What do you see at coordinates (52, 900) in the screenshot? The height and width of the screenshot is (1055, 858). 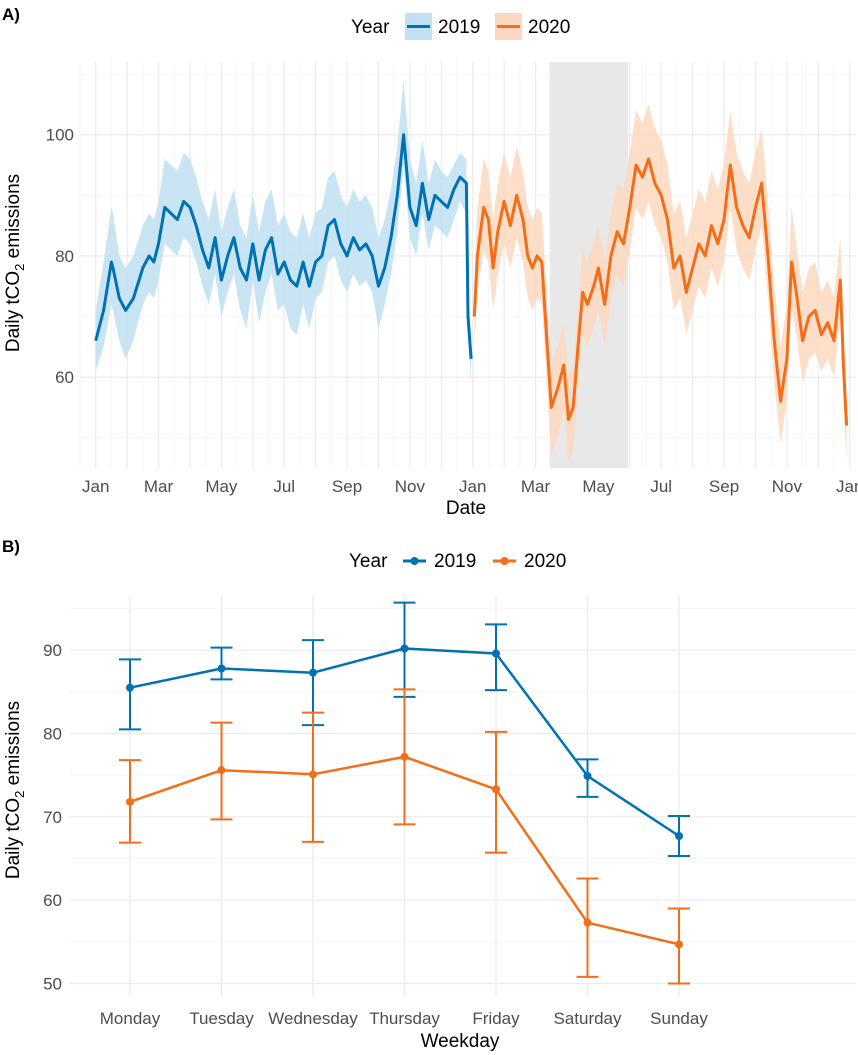 I see `panel-b-y-tick-label: 60` at bounding box center [52, 900].